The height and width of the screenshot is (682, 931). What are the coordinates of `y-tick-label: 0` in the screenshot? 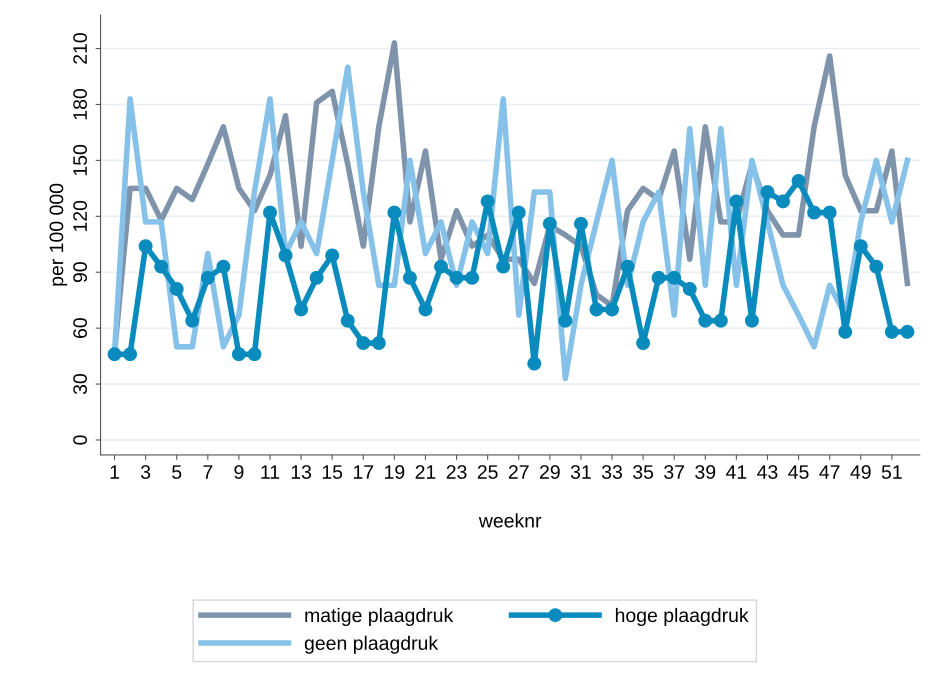 It's located at (80, 440).